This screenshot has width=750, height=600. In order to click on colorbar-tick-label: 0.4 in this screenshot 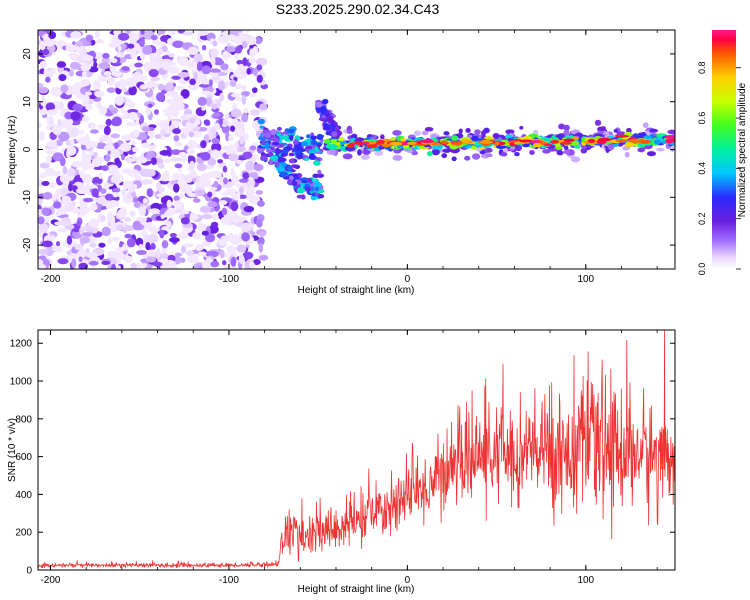, I will do `click(702, 168)`.